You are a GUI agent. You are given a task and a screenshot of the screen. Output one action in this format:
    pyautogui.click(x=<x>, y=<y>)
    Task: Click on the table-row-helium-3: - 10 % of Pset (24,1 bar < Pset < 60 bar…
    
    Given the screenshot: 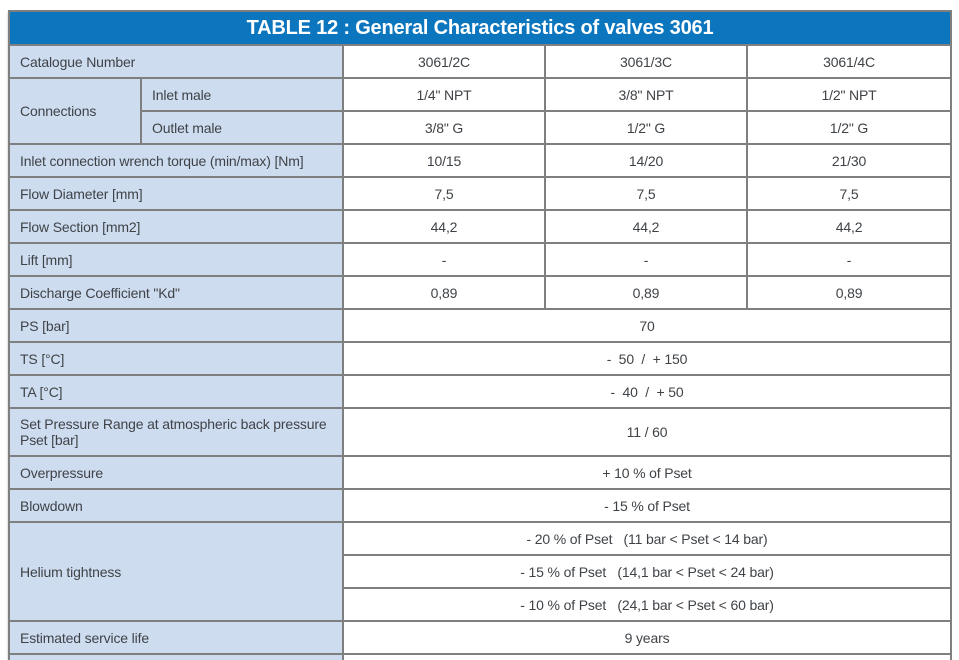 What is the action you would take?
    pyautogui.click(x=481, y=604)
    